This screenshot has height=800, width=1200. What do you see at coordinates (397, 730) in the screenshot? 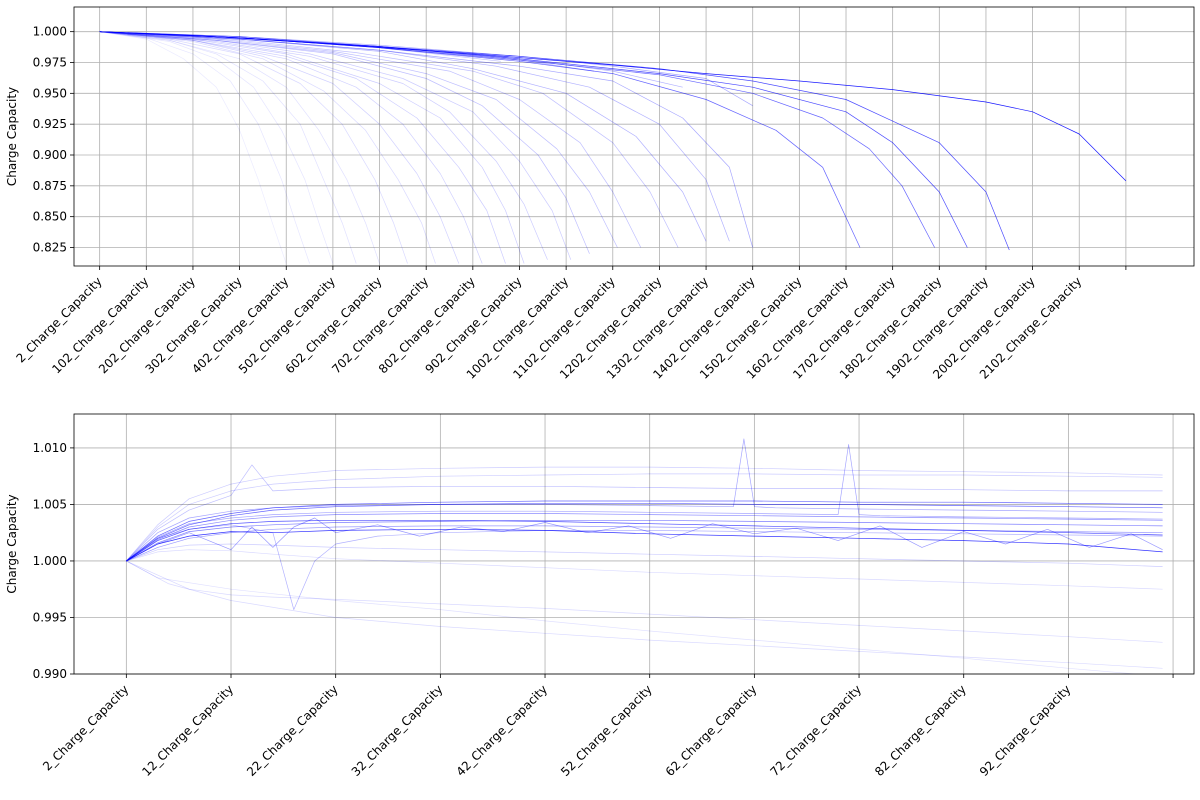
I see `bottom-x-tick-label: 32_Charge_Capacity` at bounding box center [397, 730].